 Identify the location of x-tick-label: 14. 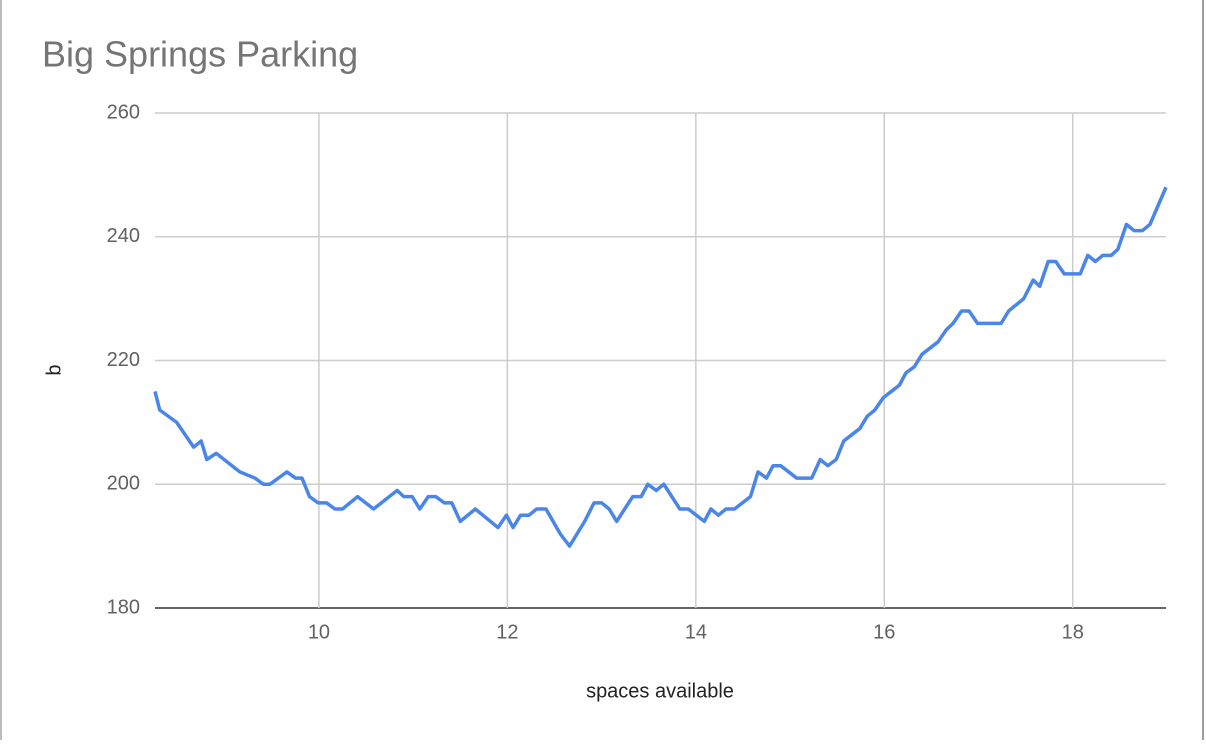
(696, 632).